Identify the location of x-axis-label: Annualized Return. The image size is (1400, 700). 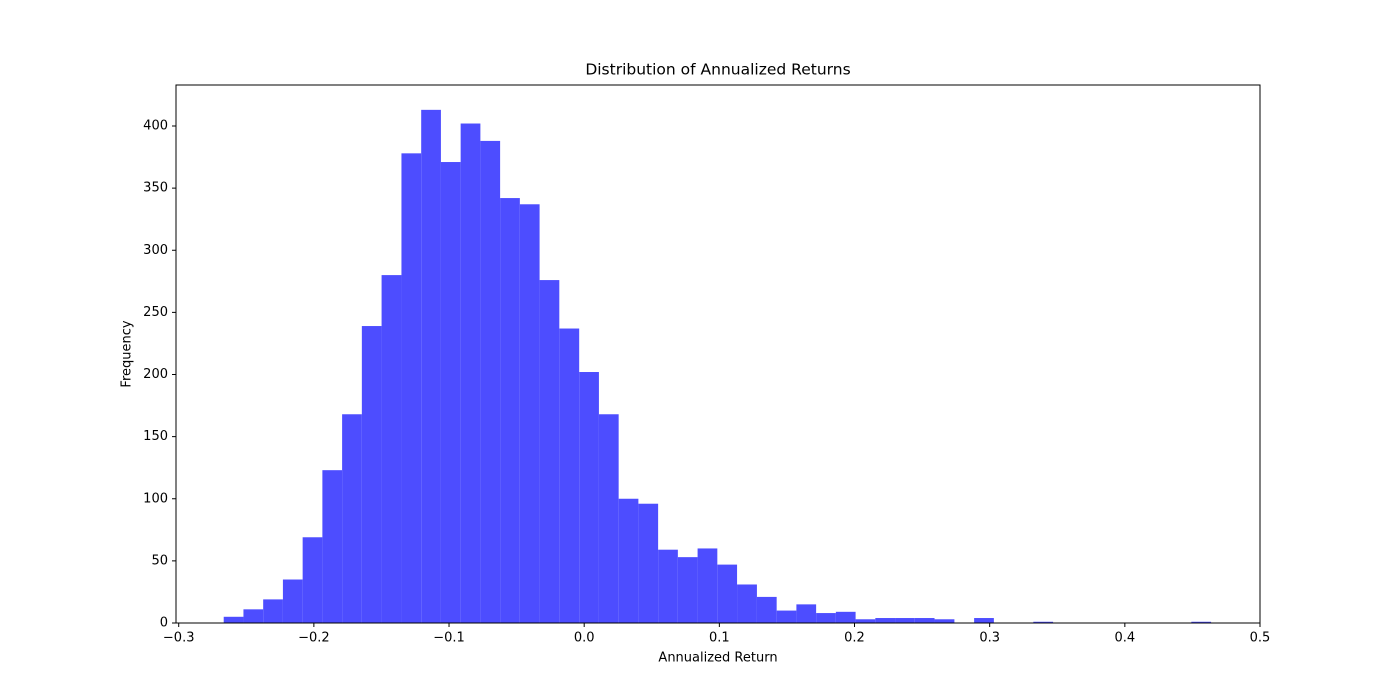
(717, 658).